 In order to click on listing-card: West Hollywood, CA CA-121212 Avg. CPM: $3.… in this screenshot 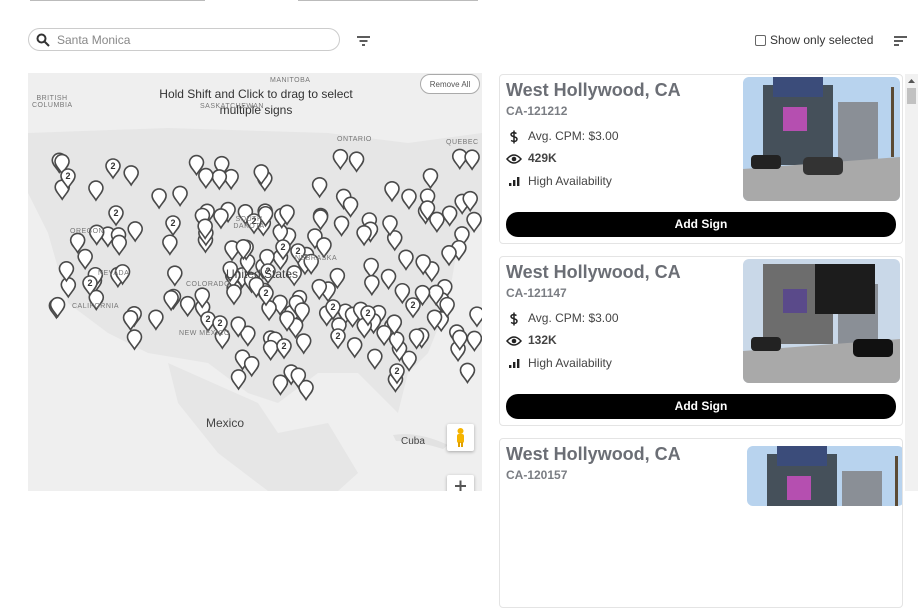, I will do `click(701, 159)`.